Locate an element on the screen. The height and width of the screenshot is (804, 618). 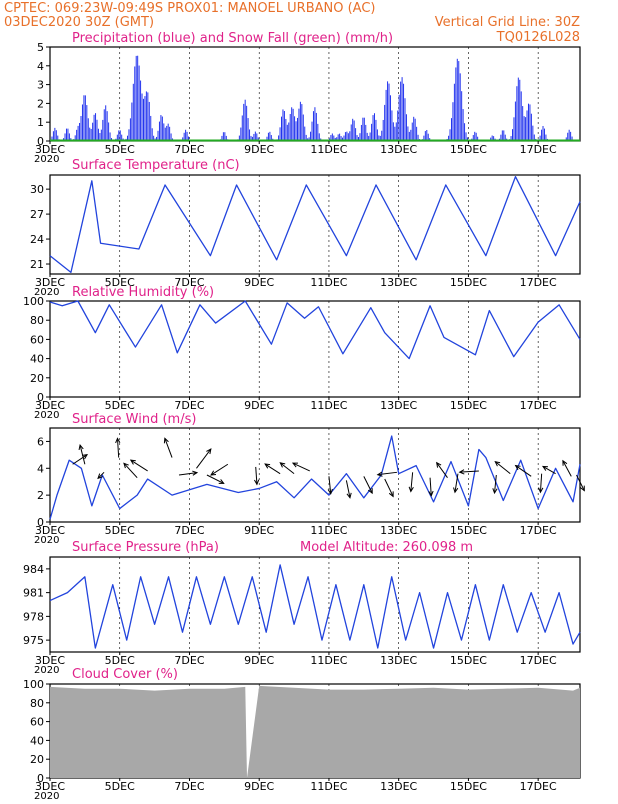
press-frame is located at coordinates (315, 604).